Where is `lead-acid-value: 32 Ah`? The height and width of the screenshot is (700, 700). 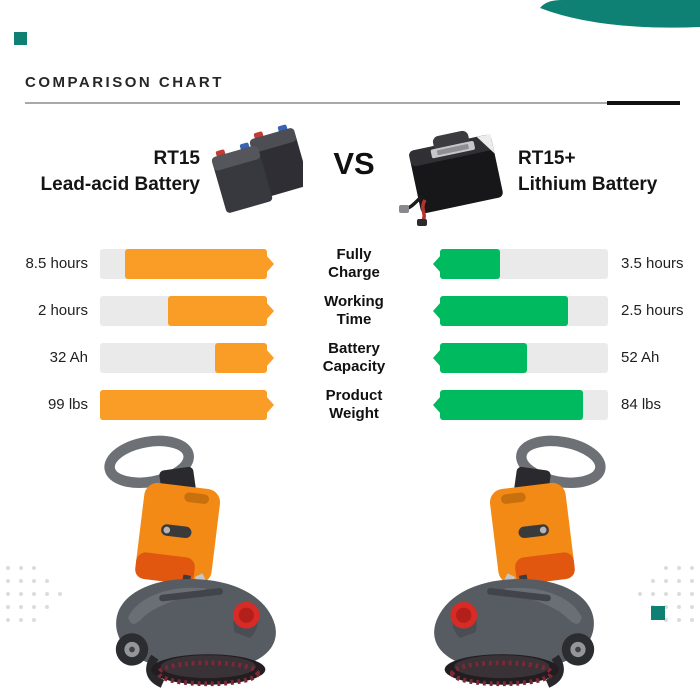 lead-acid-value: 32 Ah is located at coordinates (68, 357).